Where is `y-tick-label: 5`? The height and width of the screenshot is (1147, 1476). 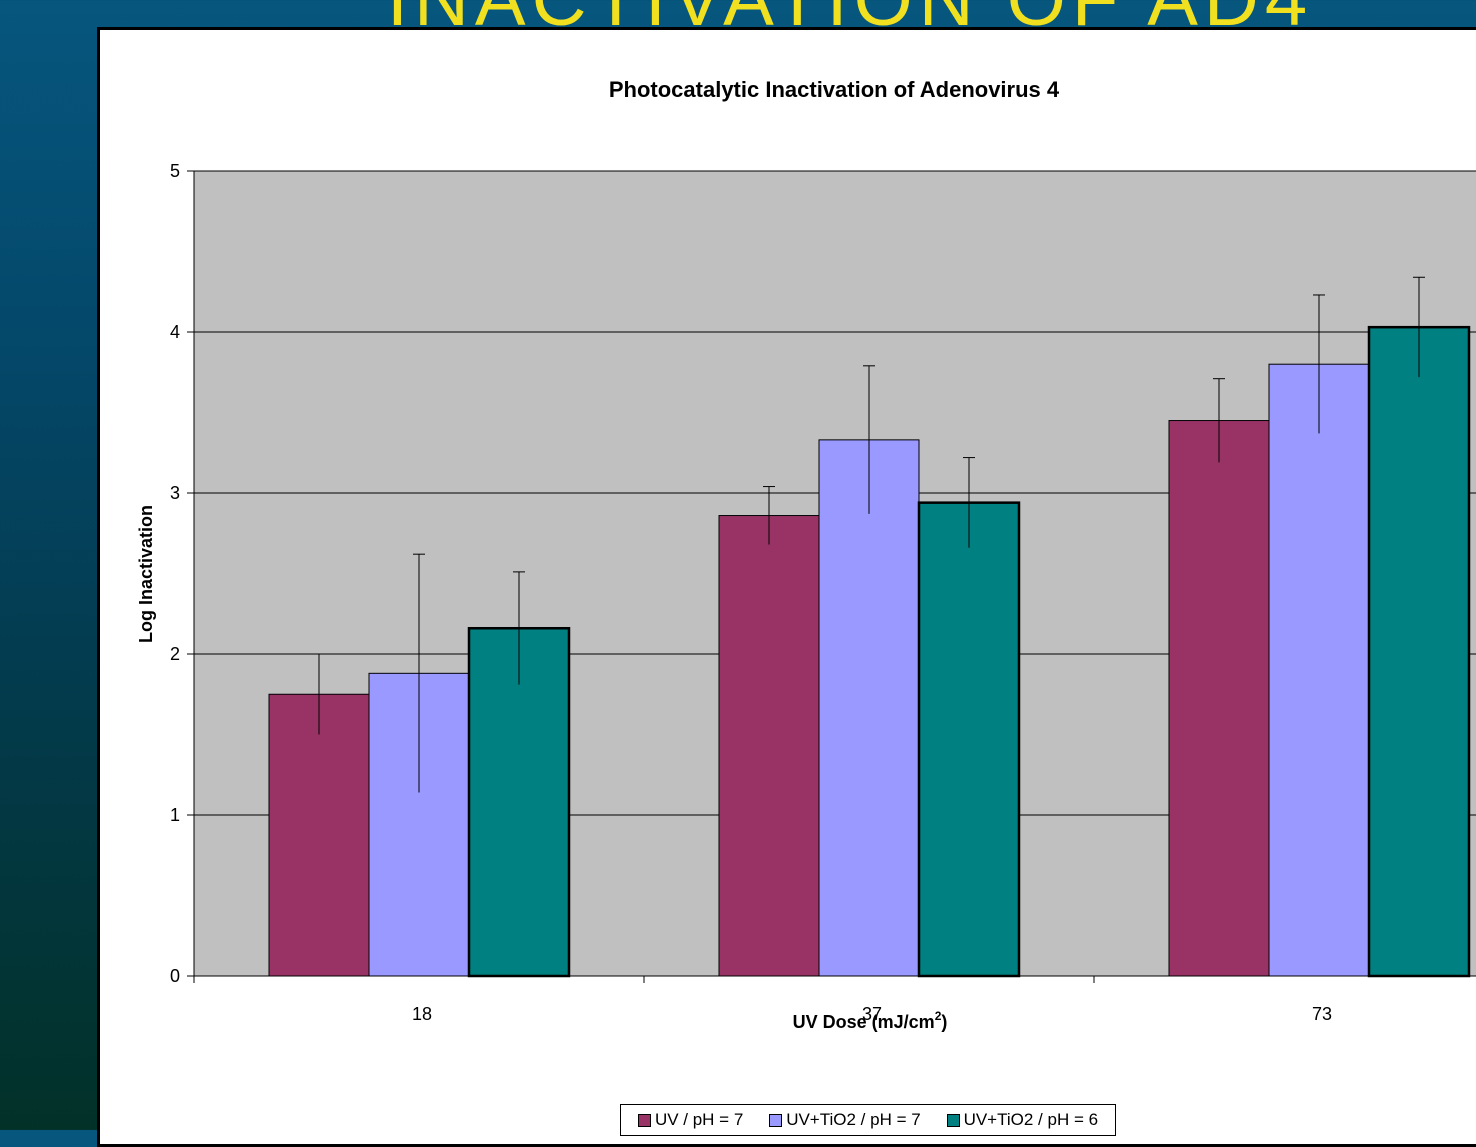 y-tick-label: 5 is located at coordinates (175, 171).